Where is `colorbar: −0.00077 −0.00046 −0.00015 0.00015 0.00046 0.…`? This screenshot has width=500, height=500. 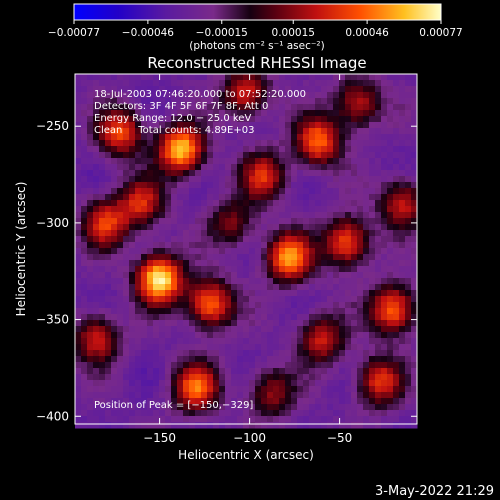
colorbar: −0.00077 −0.00046 −0.00015 0.00015 0.00046 0.… is located at coordinates (255, 27).